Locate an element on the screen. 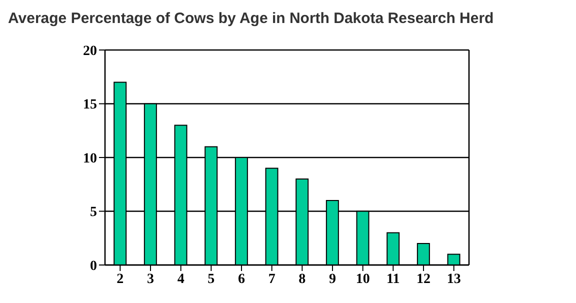  x-tick-label: 11 is located at coordinates (393, 279).